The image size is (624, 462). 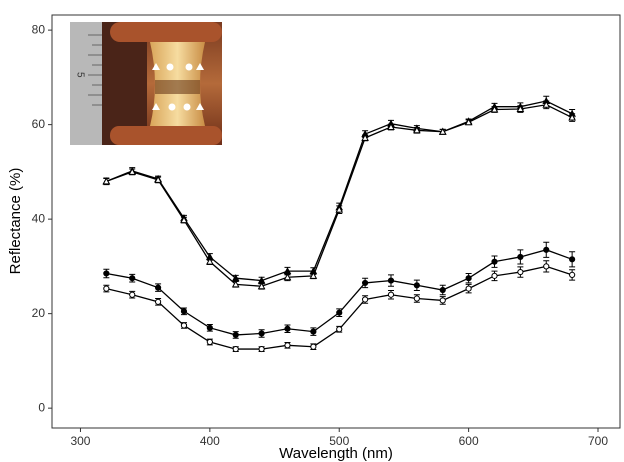 What do you see at coordinates (39, 29) in the screenshot?
I see `y-tick-label: 80` at bounding box center [39, 29].